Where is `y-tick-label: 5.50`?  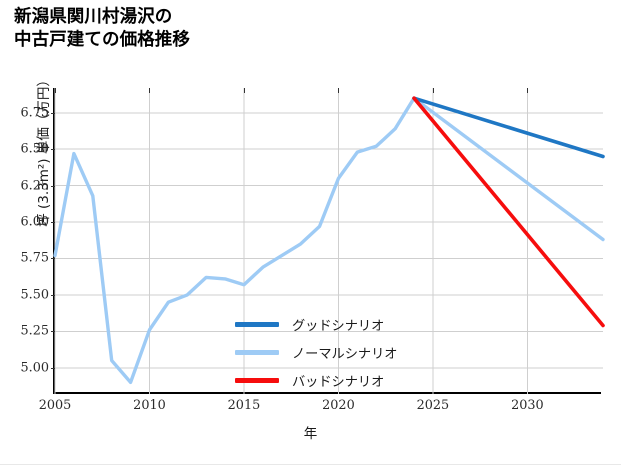 y-tick-label: 5.50 is located at coordinates (35, 295).